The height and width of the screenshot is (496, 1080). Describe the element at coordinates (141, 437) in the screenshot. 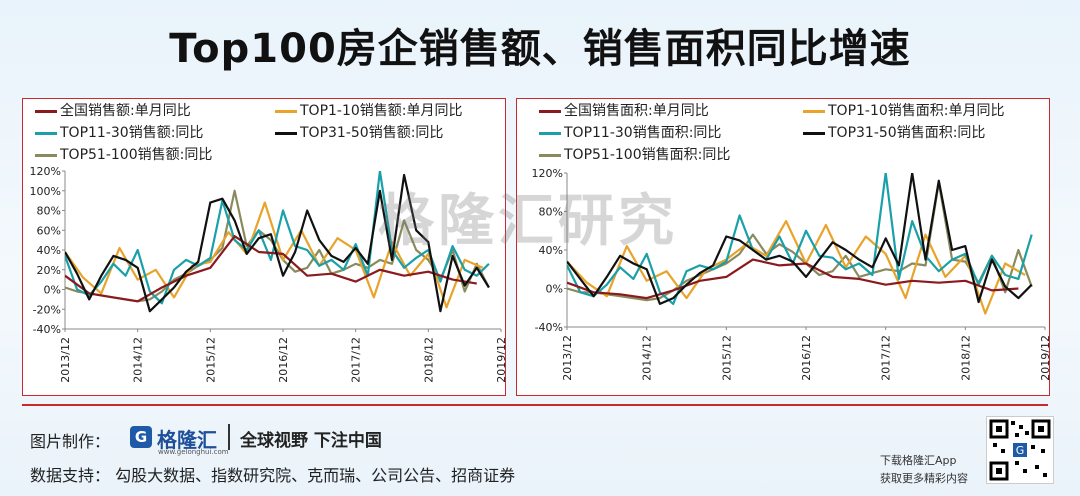

I see `gelonghui-logo-icon: G` at that location.